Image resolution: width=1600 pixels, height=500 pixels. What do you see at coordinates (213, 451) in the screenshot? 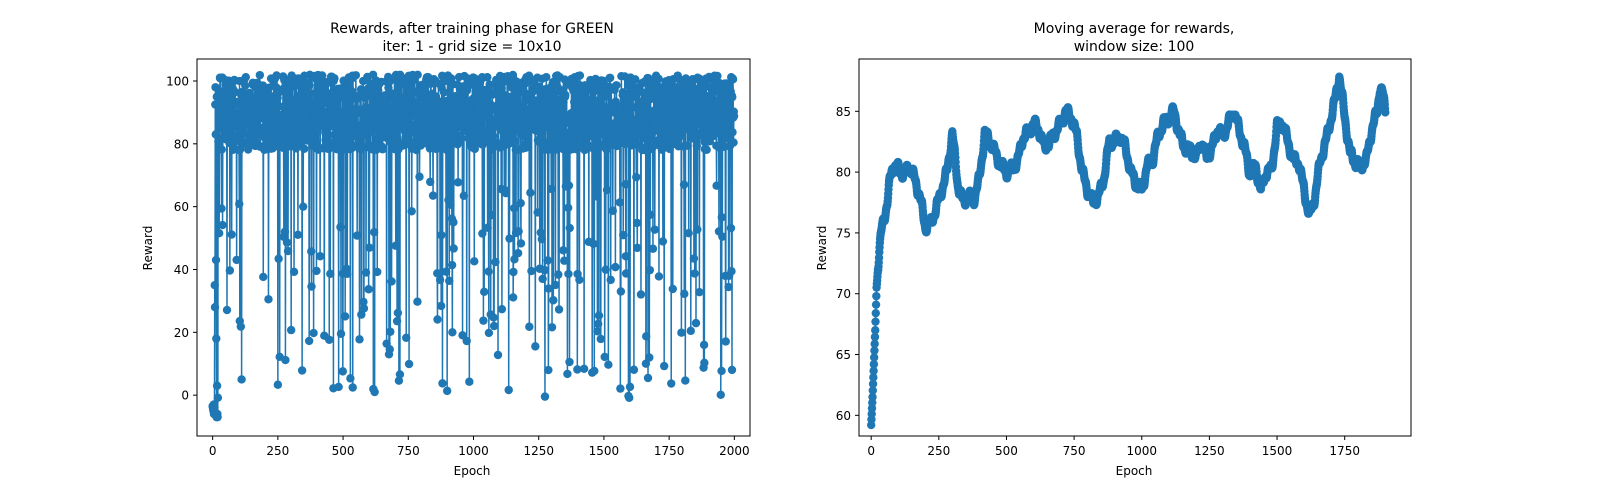
I see `rewards-x-tick-label: 0` at bounding box center [213, 451].